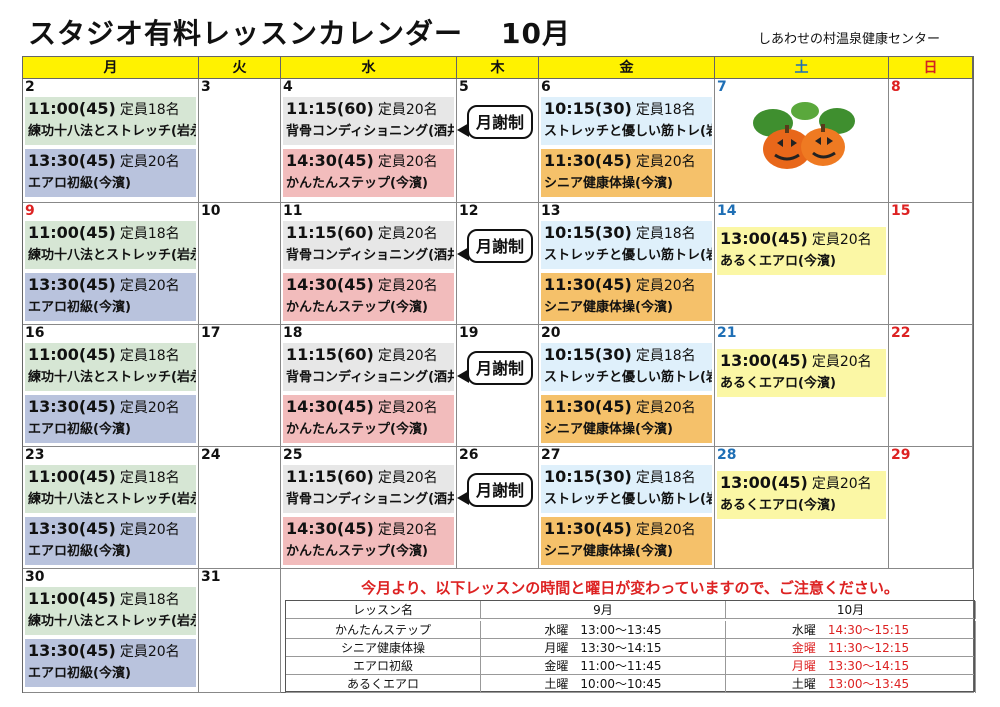 This screenshot has height=707, width=1000. I want to click on weekday-header-0: 月, so click(111, 68).